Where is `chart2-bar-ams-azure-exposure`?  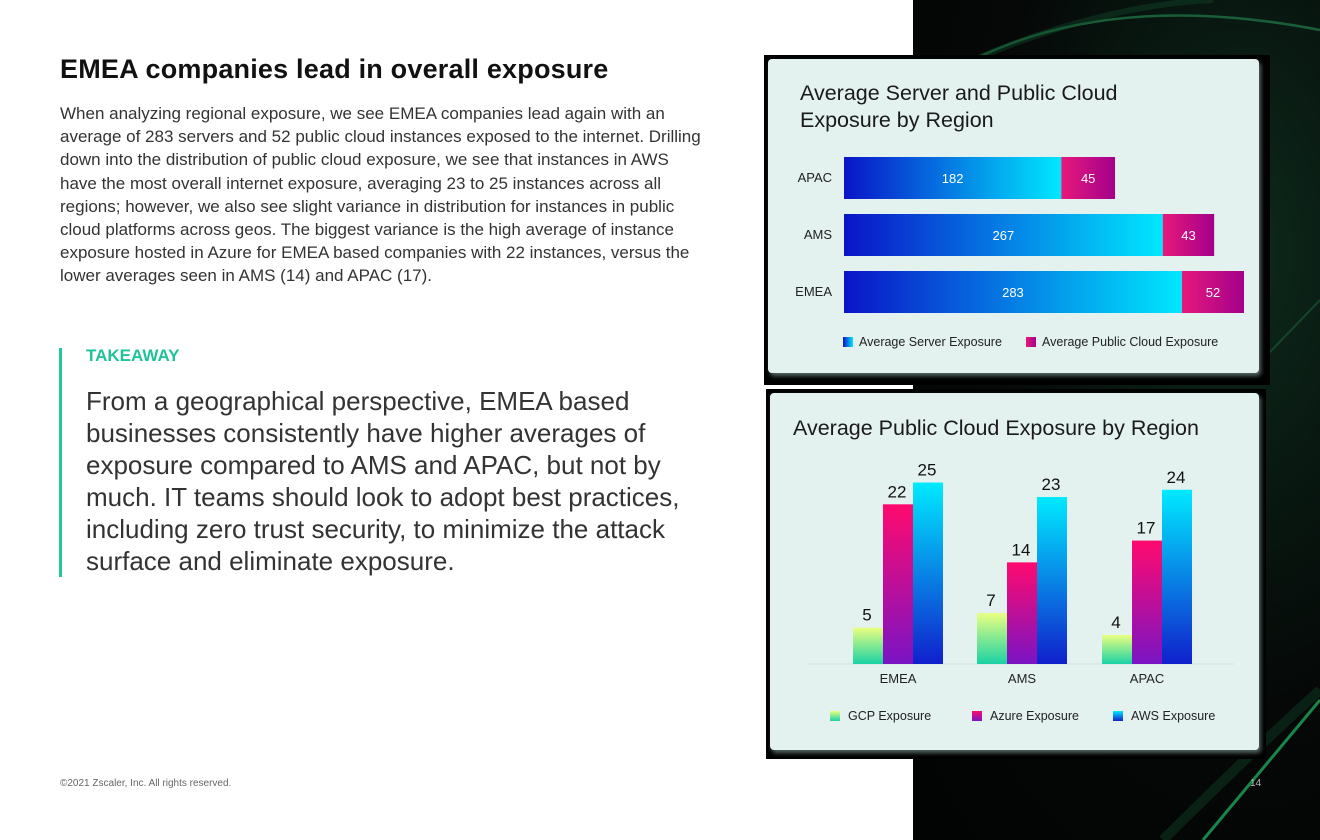 chart2-bar-ams-azure-exposure is located at coordinates (1022, 613).